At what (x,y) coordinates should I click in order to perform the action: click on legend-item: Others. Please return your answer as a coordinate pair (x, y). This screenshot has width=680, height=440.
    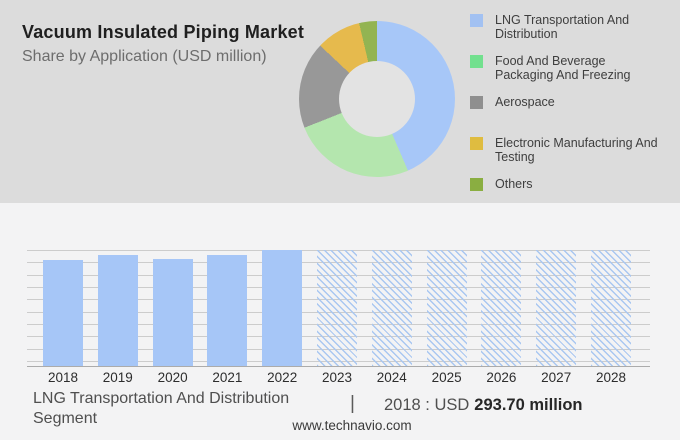
    Looking at the image, I should click on (575, 197).